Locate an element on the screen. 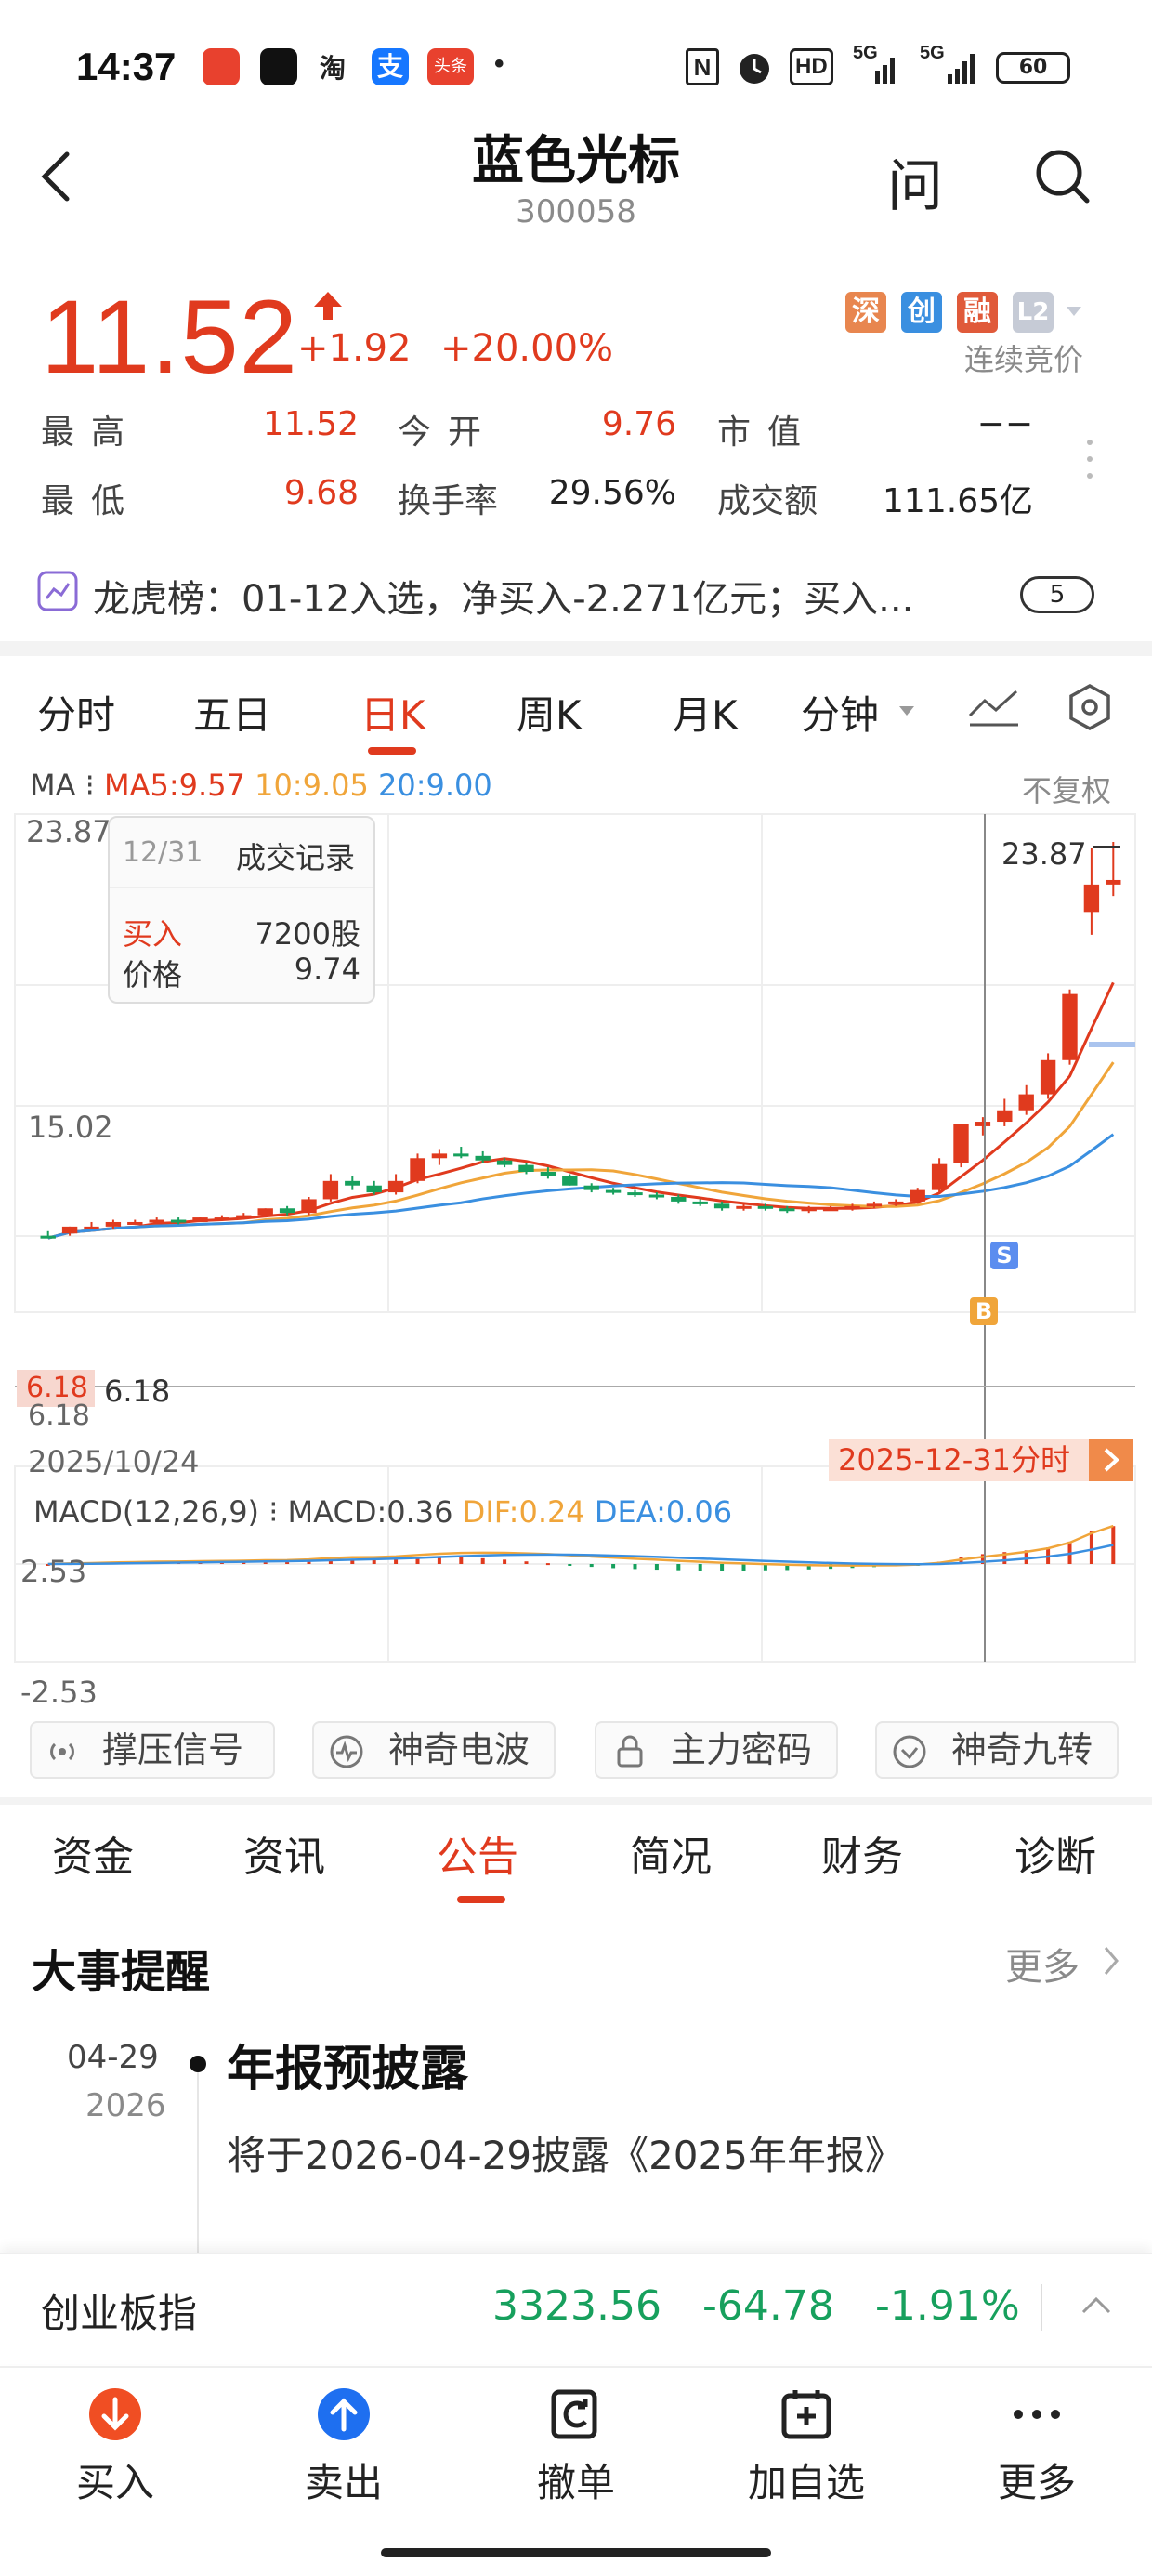 Image resolution: width=1152 pixels, height=2576 pixels. tab-finance: 财务 is located at coordinates (862, 1857).